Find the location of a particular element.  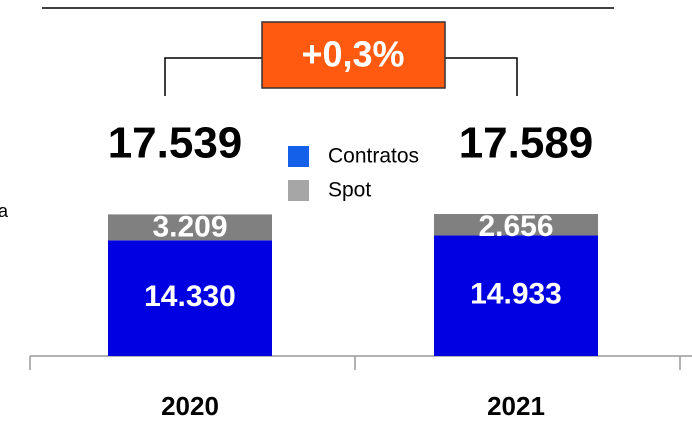

x-tick-label: 2021 is located at coordinates (516, 406).